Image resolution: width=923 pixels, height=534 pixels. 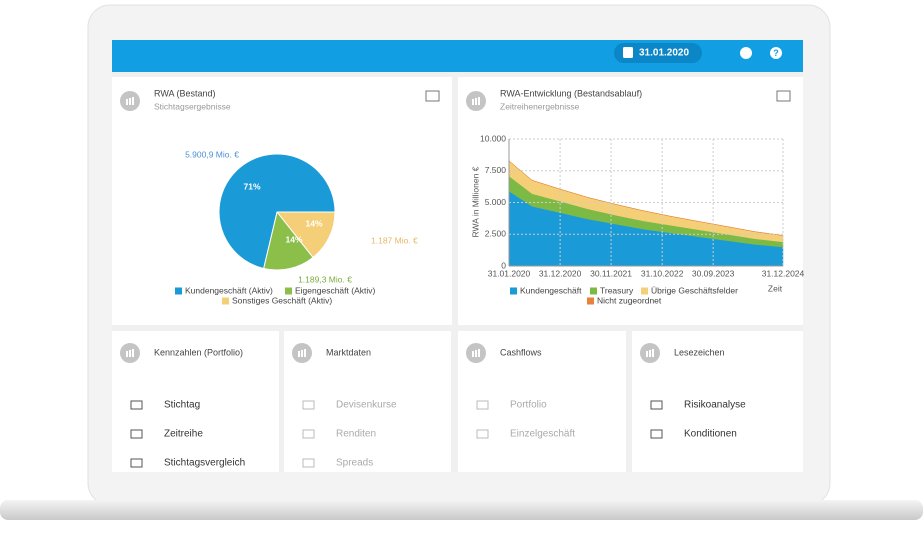 What do you see at coordinates (354, 463) in the screenshot?
I see `tile-item: Spreads` at bounding box center [354, 463].